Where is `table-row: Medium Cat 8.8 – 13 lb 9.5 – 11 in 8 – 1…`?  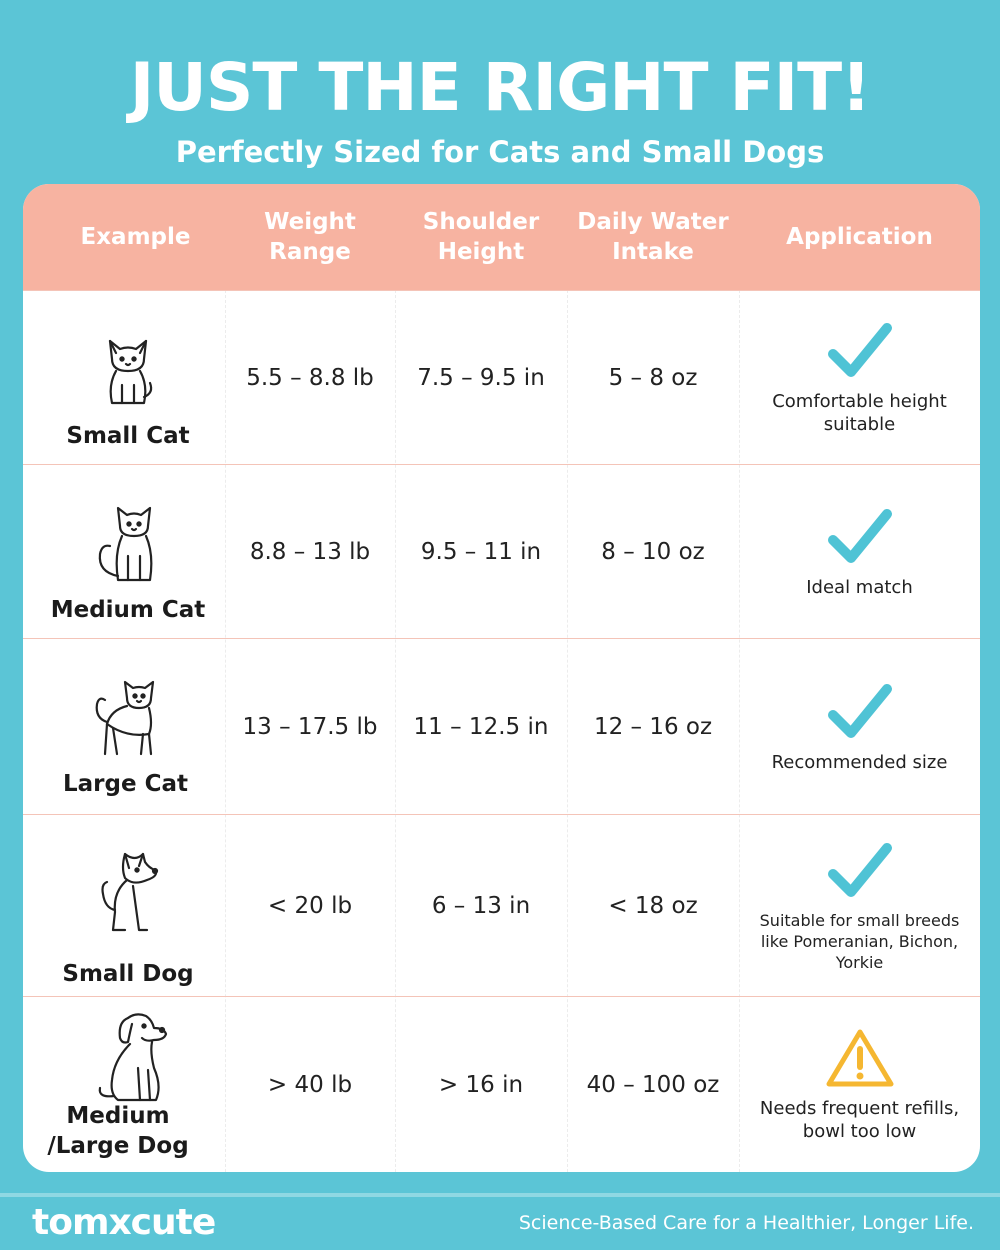
table-row: Medium Cat 8.8 – 13 lb 9.5 – 11 in 8 – 1… is located at coordinates (501, 551).